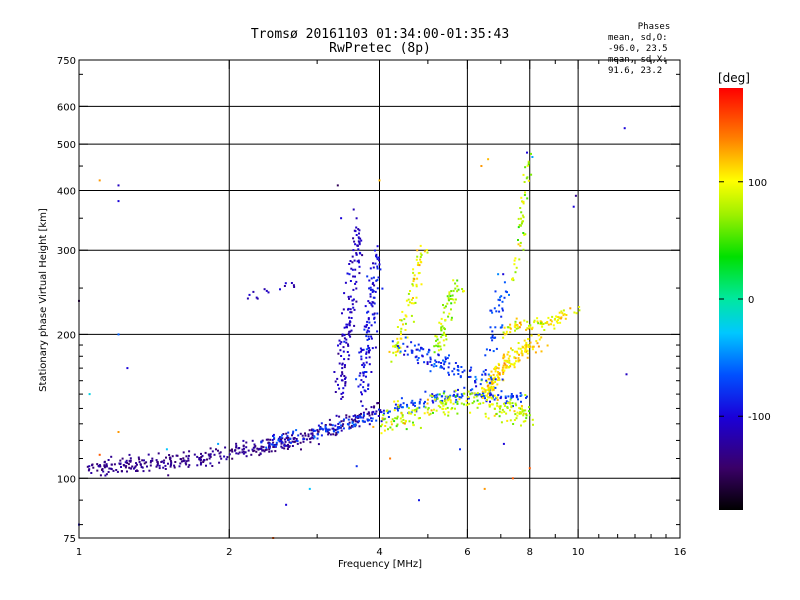  I want to click on colorbar-label: [deg], so click(734, 78).